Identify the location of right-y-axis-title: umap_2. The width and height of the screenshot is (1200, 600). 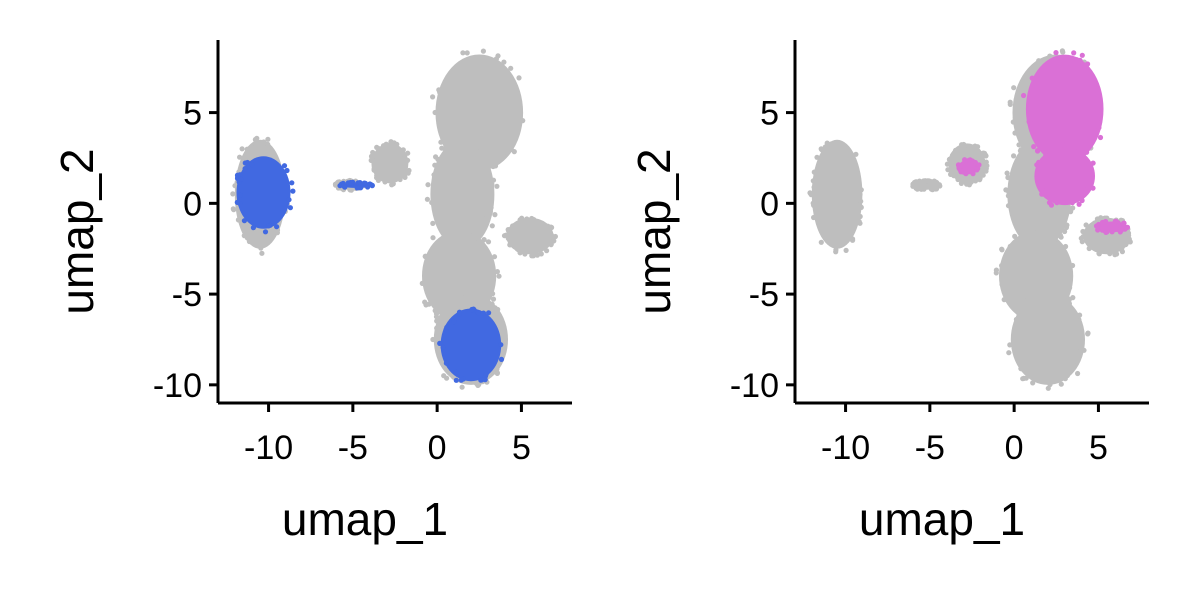
(654, 231).